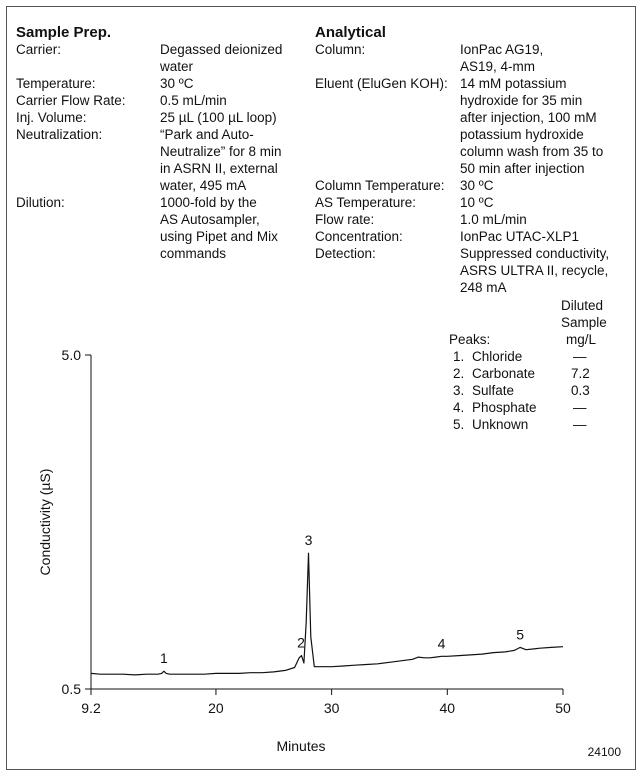 This screenshot has width=642, height=776. Describe the element at coordinates (345, 253) in the screenshot. I see `analytical-label: Detection:` at that location.